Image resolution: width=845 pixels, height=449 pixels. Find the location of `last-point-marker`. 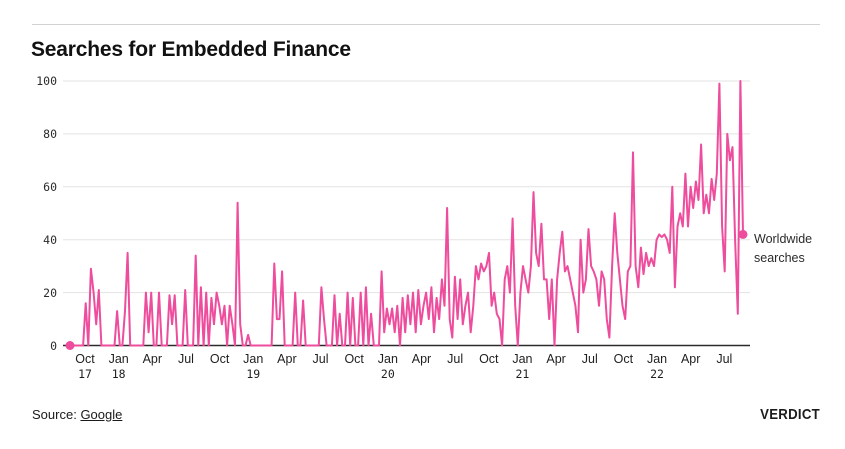

last-point-marker is located at coordinates (743, 234).